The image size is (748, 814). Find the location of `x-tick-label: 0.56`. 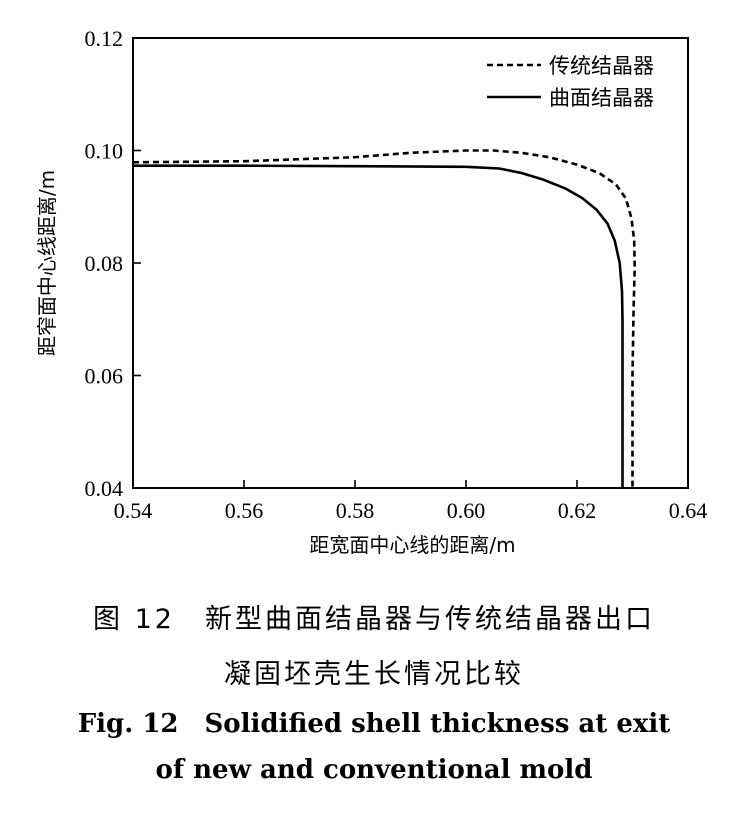

x-tick-label: 0.56 is located at coordinates (244, 510).